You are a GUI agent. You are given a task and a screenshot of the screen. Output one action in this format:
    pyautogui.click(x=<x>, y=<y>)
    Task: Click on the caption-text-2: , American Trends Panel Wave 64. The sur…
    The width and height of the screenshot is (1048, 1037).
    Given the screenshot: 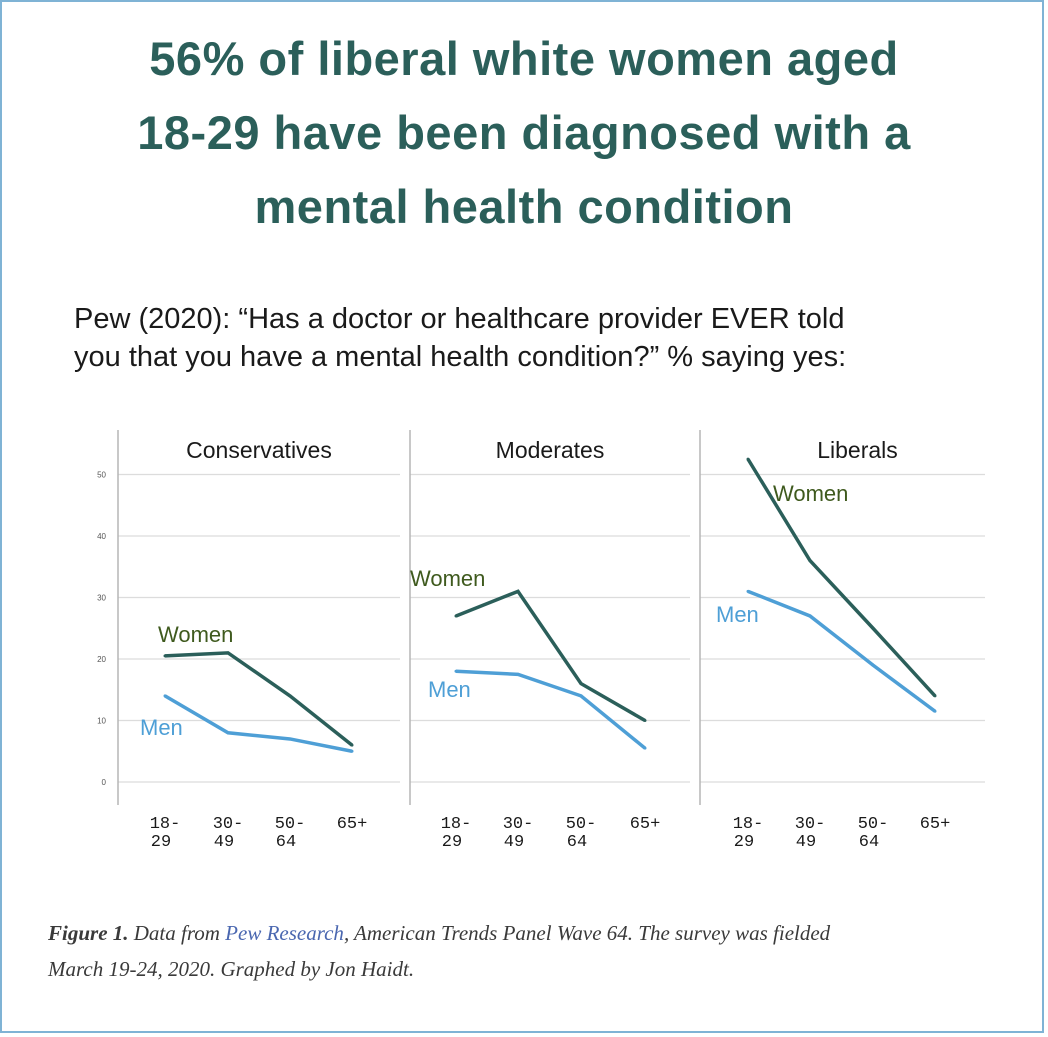 What is the action you would take?
    pyautogui.click(x=587, y=933)
    